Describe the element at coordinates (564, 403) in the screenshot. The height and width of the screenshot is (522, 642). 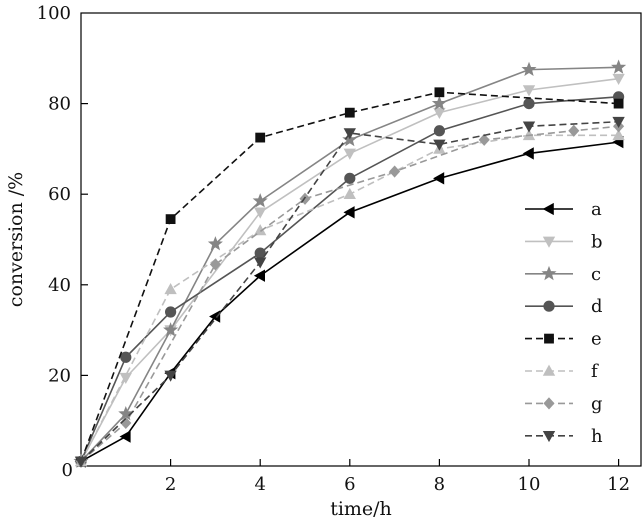
I see `legend-item-g: g` at that location.